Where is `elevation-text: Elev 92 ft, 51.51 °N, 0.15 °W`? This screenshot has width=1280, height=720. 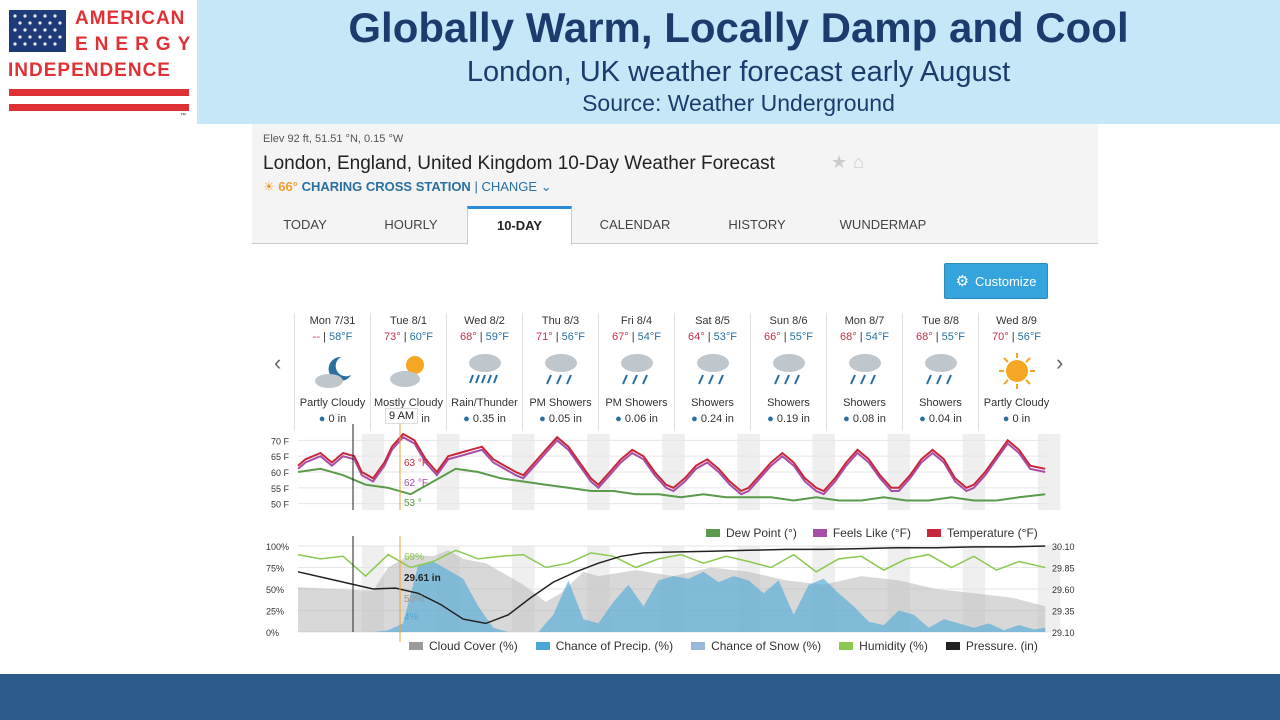 elevation-text: Elev 92 ft, 51.51 °N, 0.15 °W is located at coordinates (333, 139).